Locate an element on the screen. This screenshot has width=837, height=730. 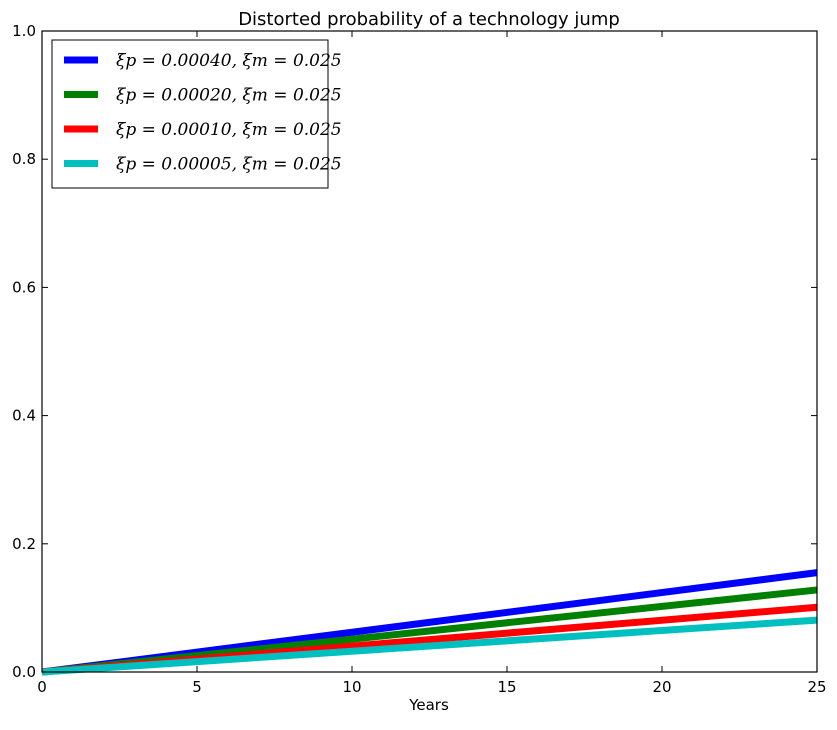
x-tick-label: 20 is located at coordinates (661, 687).